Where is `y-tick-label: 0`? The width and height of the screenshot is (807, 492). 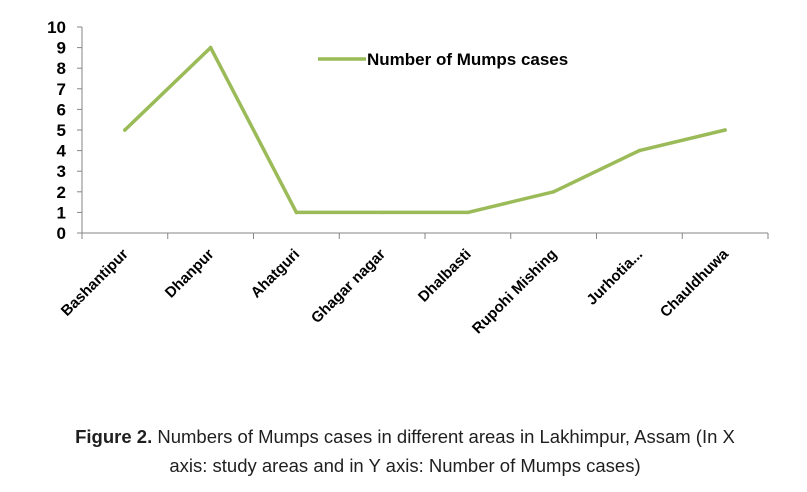 y-tick-label: 0 is located at coordinates (61, 233).